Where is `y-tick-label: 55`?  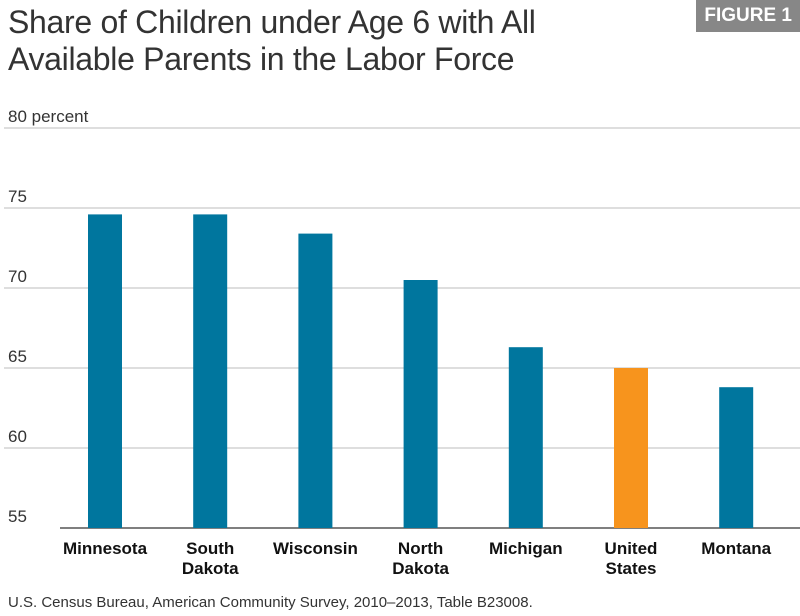 y-tick-label: 55 is located at coordinates (17, 516).